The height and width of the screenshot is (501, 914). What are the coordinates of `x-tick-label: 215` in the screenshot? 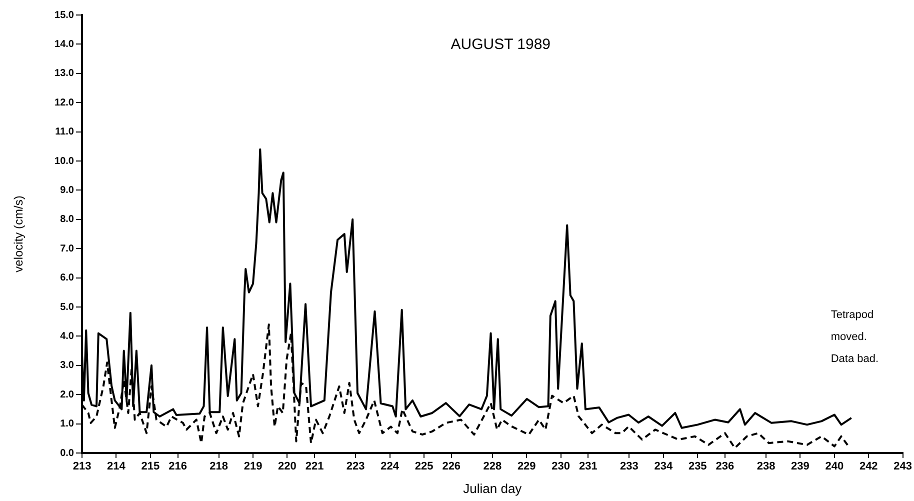 It's located at (150, 466).